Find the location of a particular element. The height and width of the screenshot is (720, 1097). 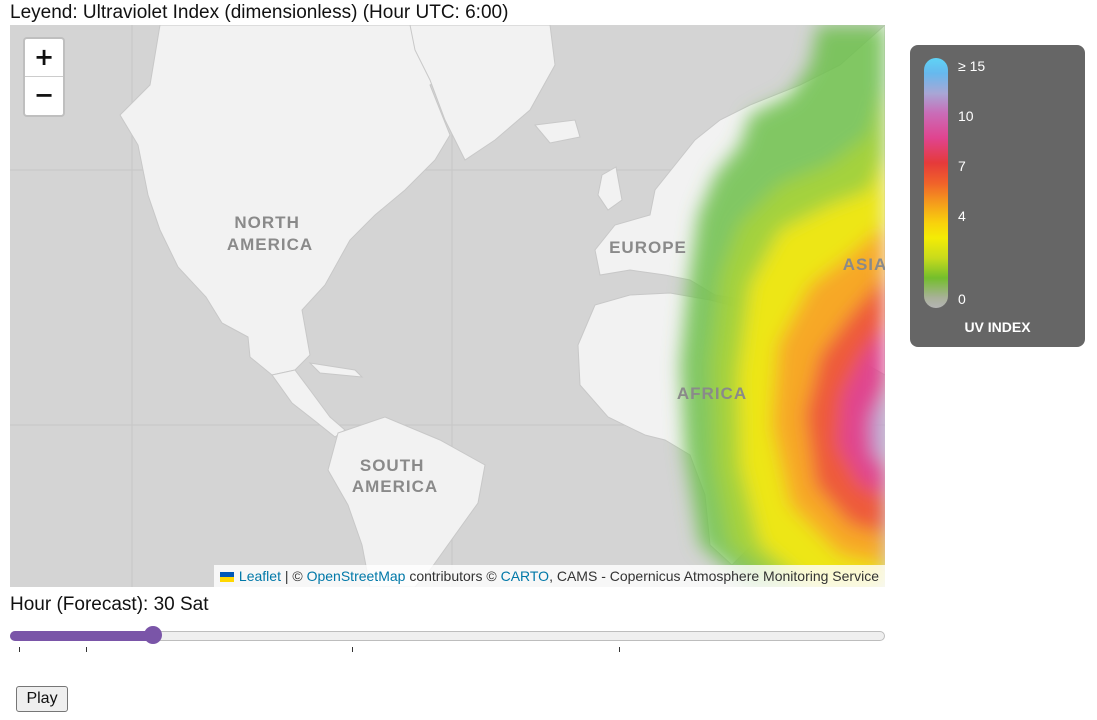

forecast-hour-label: Hour (Forecast): 30 Sat is located at coordinates (109, 604).